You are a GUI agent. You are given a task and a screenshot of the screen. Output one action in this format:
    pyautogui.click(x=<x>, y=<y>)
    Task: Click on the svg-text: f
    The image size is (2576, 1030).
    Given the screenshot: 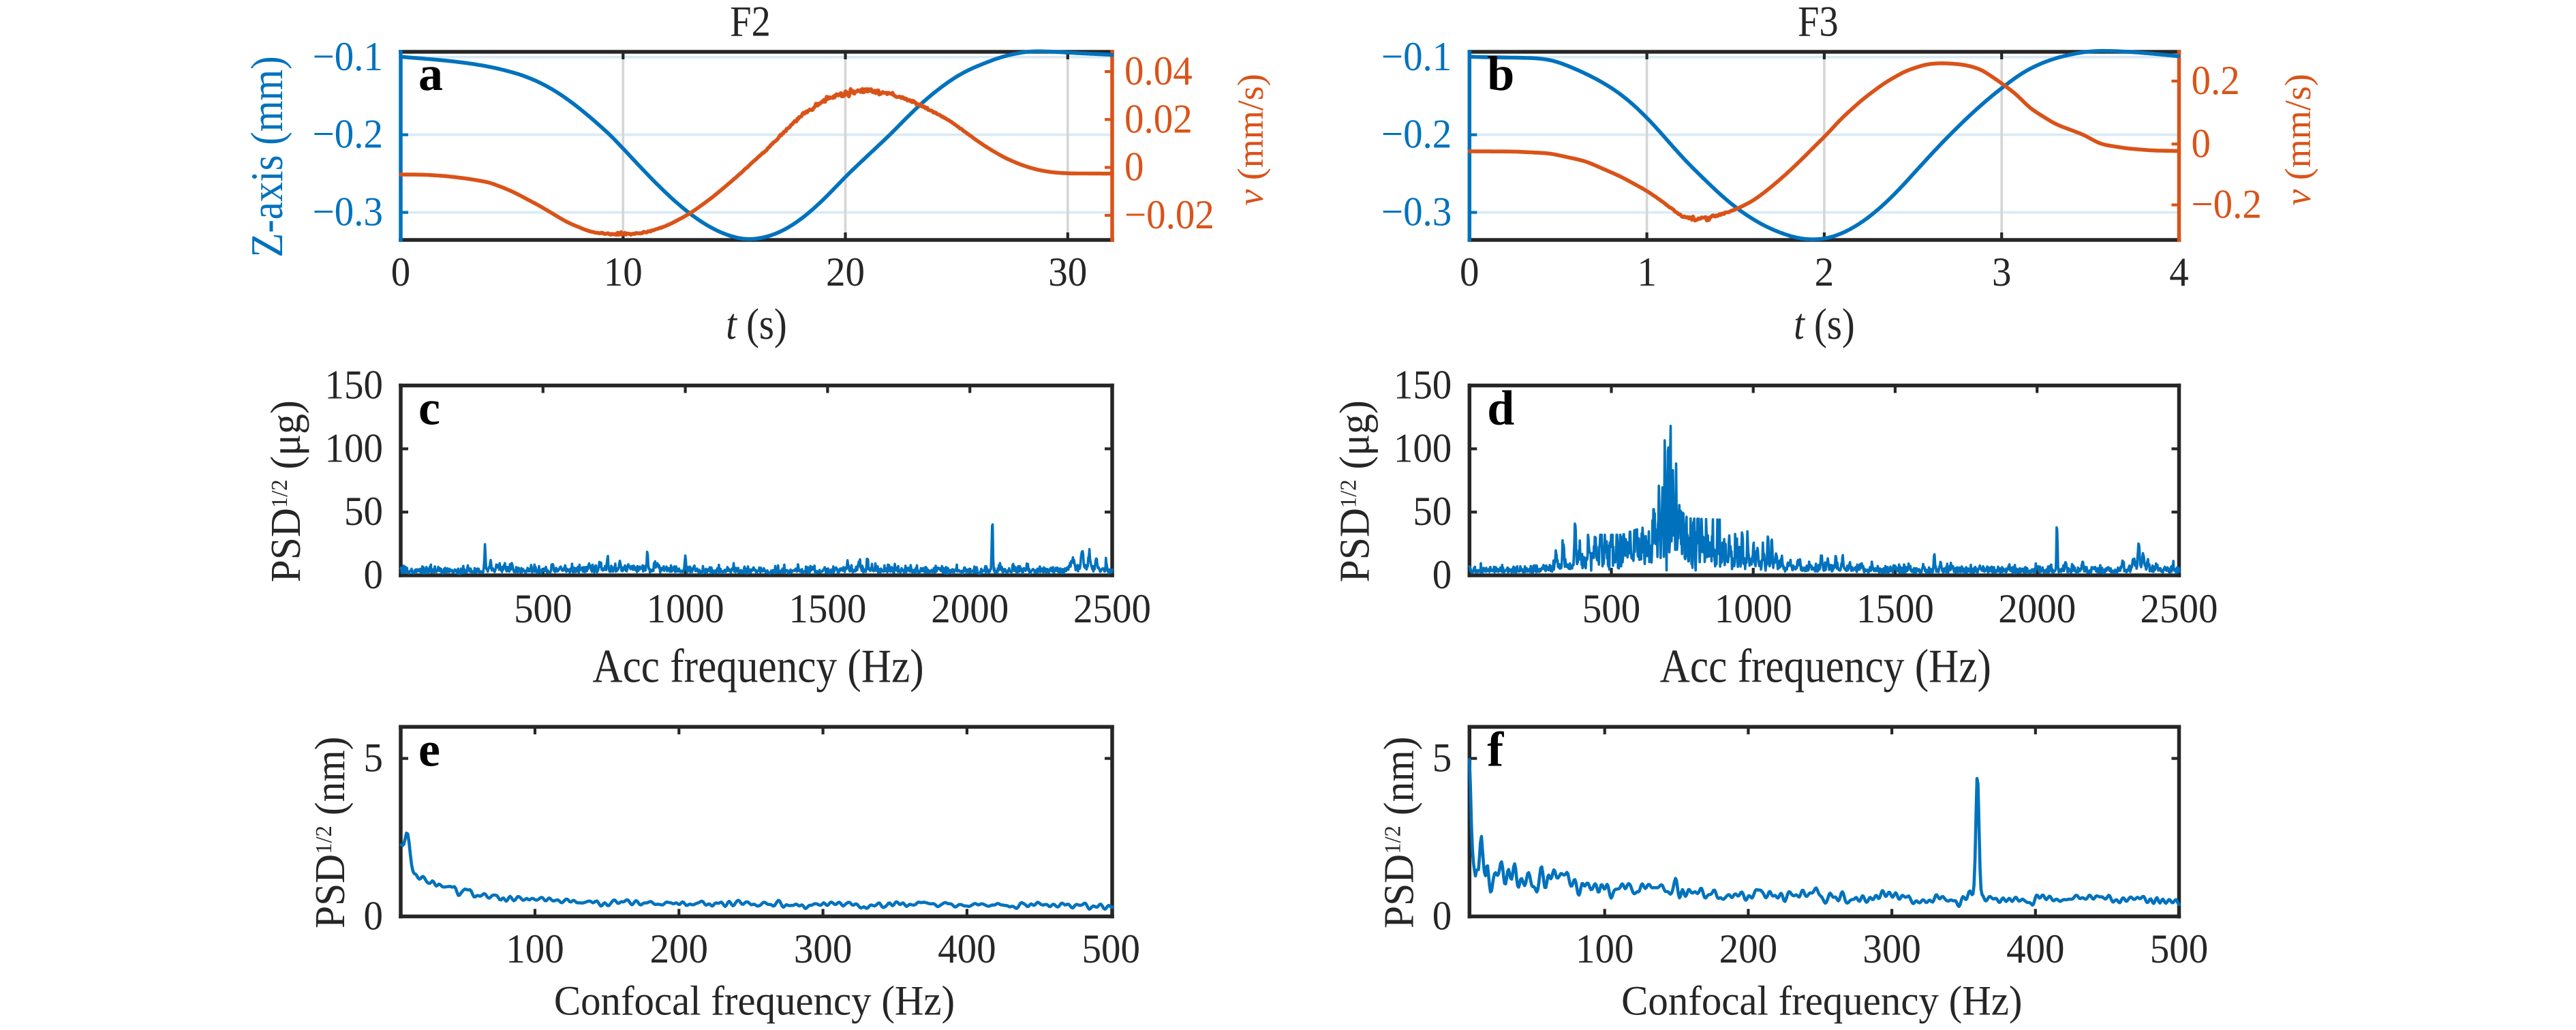 What is the action you would take?
    pyautogui.click(x=1495, y=749)
    